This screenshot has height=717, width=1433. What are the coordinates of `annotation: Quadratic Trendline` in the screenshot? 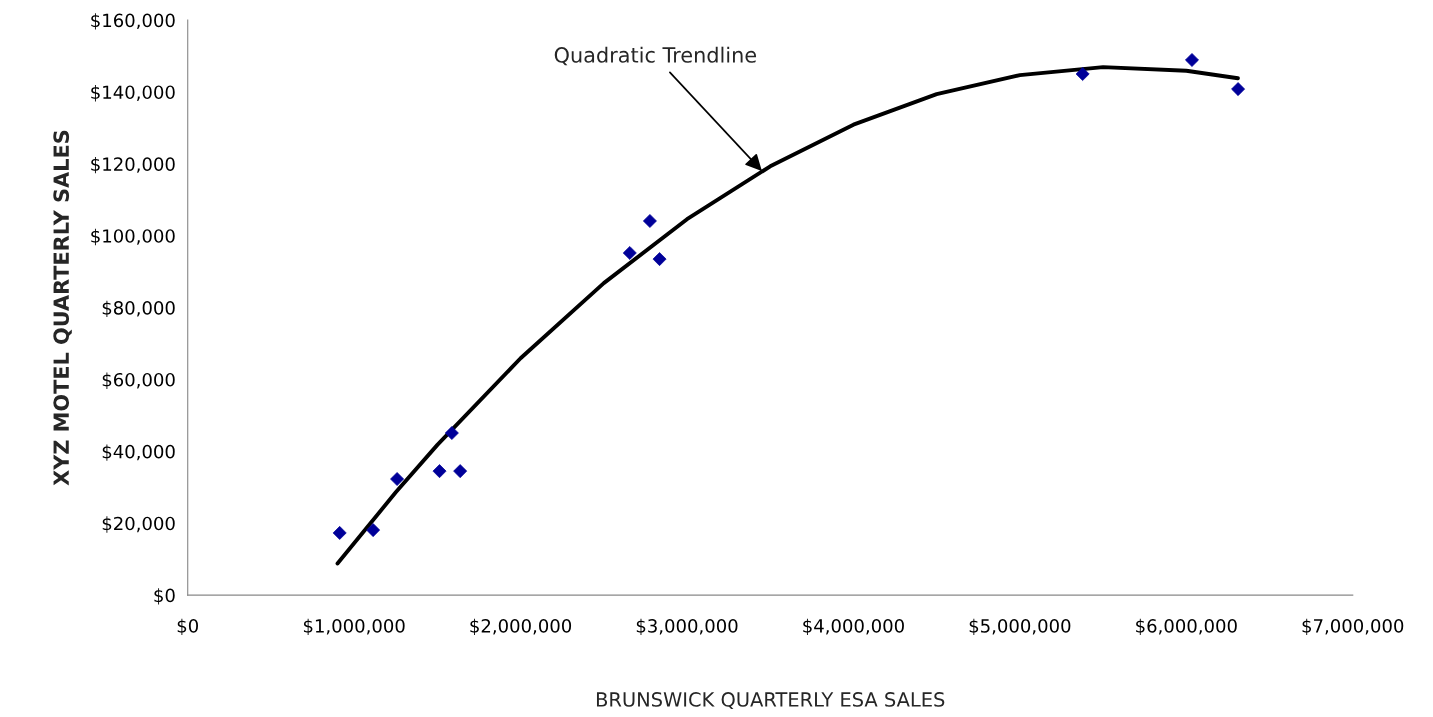 It's located at (655, 56).